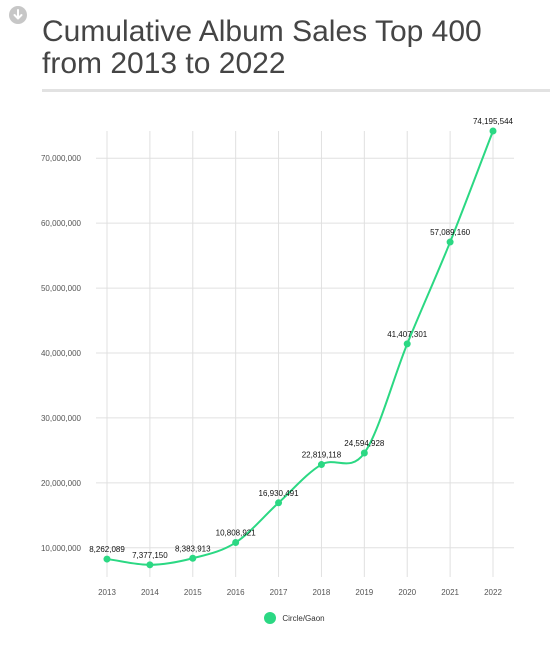 The width and height of the screenshot is (559, 645). Describe the element at coordinates (150, 555) in the screenshot. I see `data-label: 7,377,150` at that location.